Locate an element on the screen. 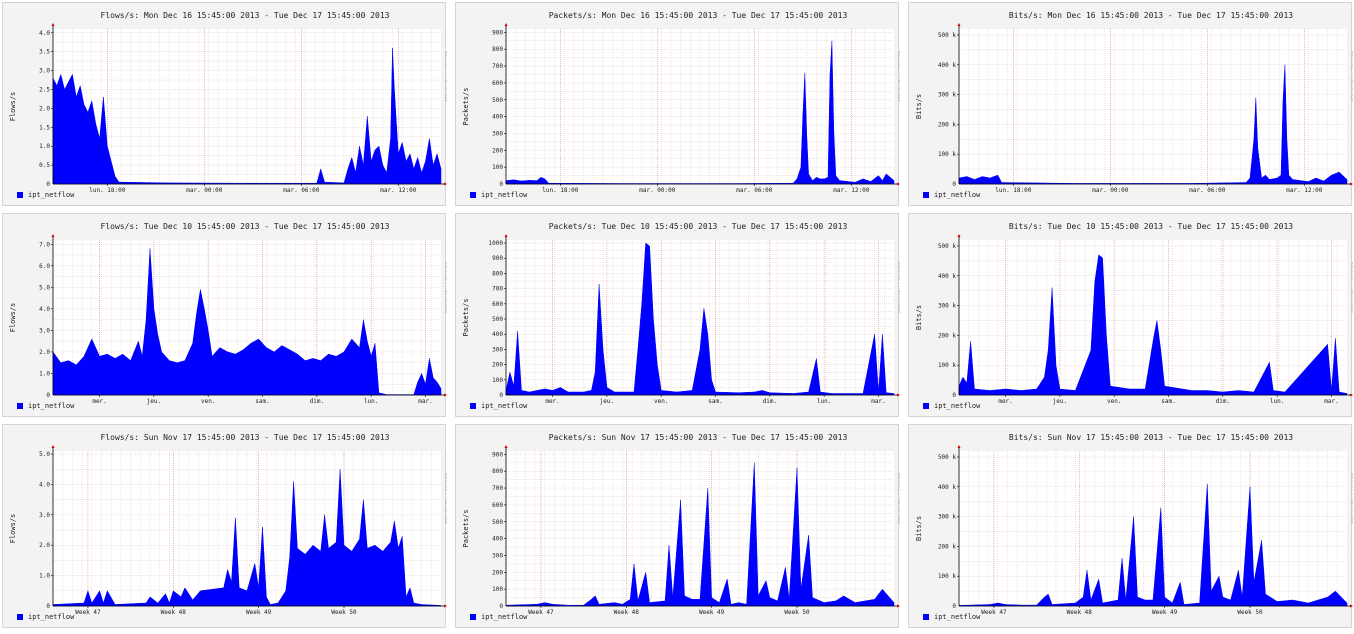  y-tick-label: 100 is located at coordinates (497, 167).